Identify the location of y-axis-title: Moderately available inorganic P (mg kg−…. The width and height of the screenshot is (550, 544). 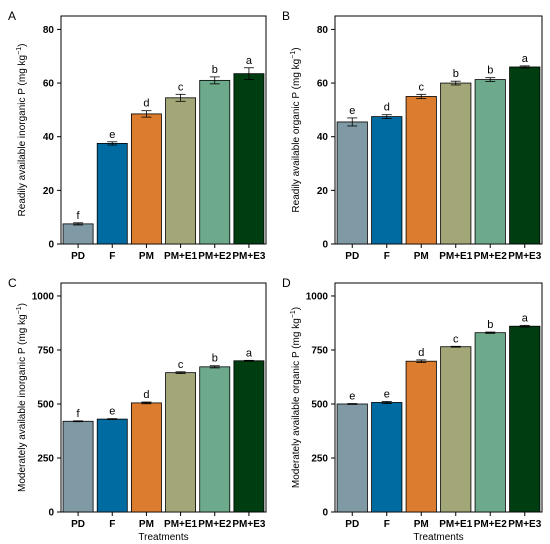
(22, 397).